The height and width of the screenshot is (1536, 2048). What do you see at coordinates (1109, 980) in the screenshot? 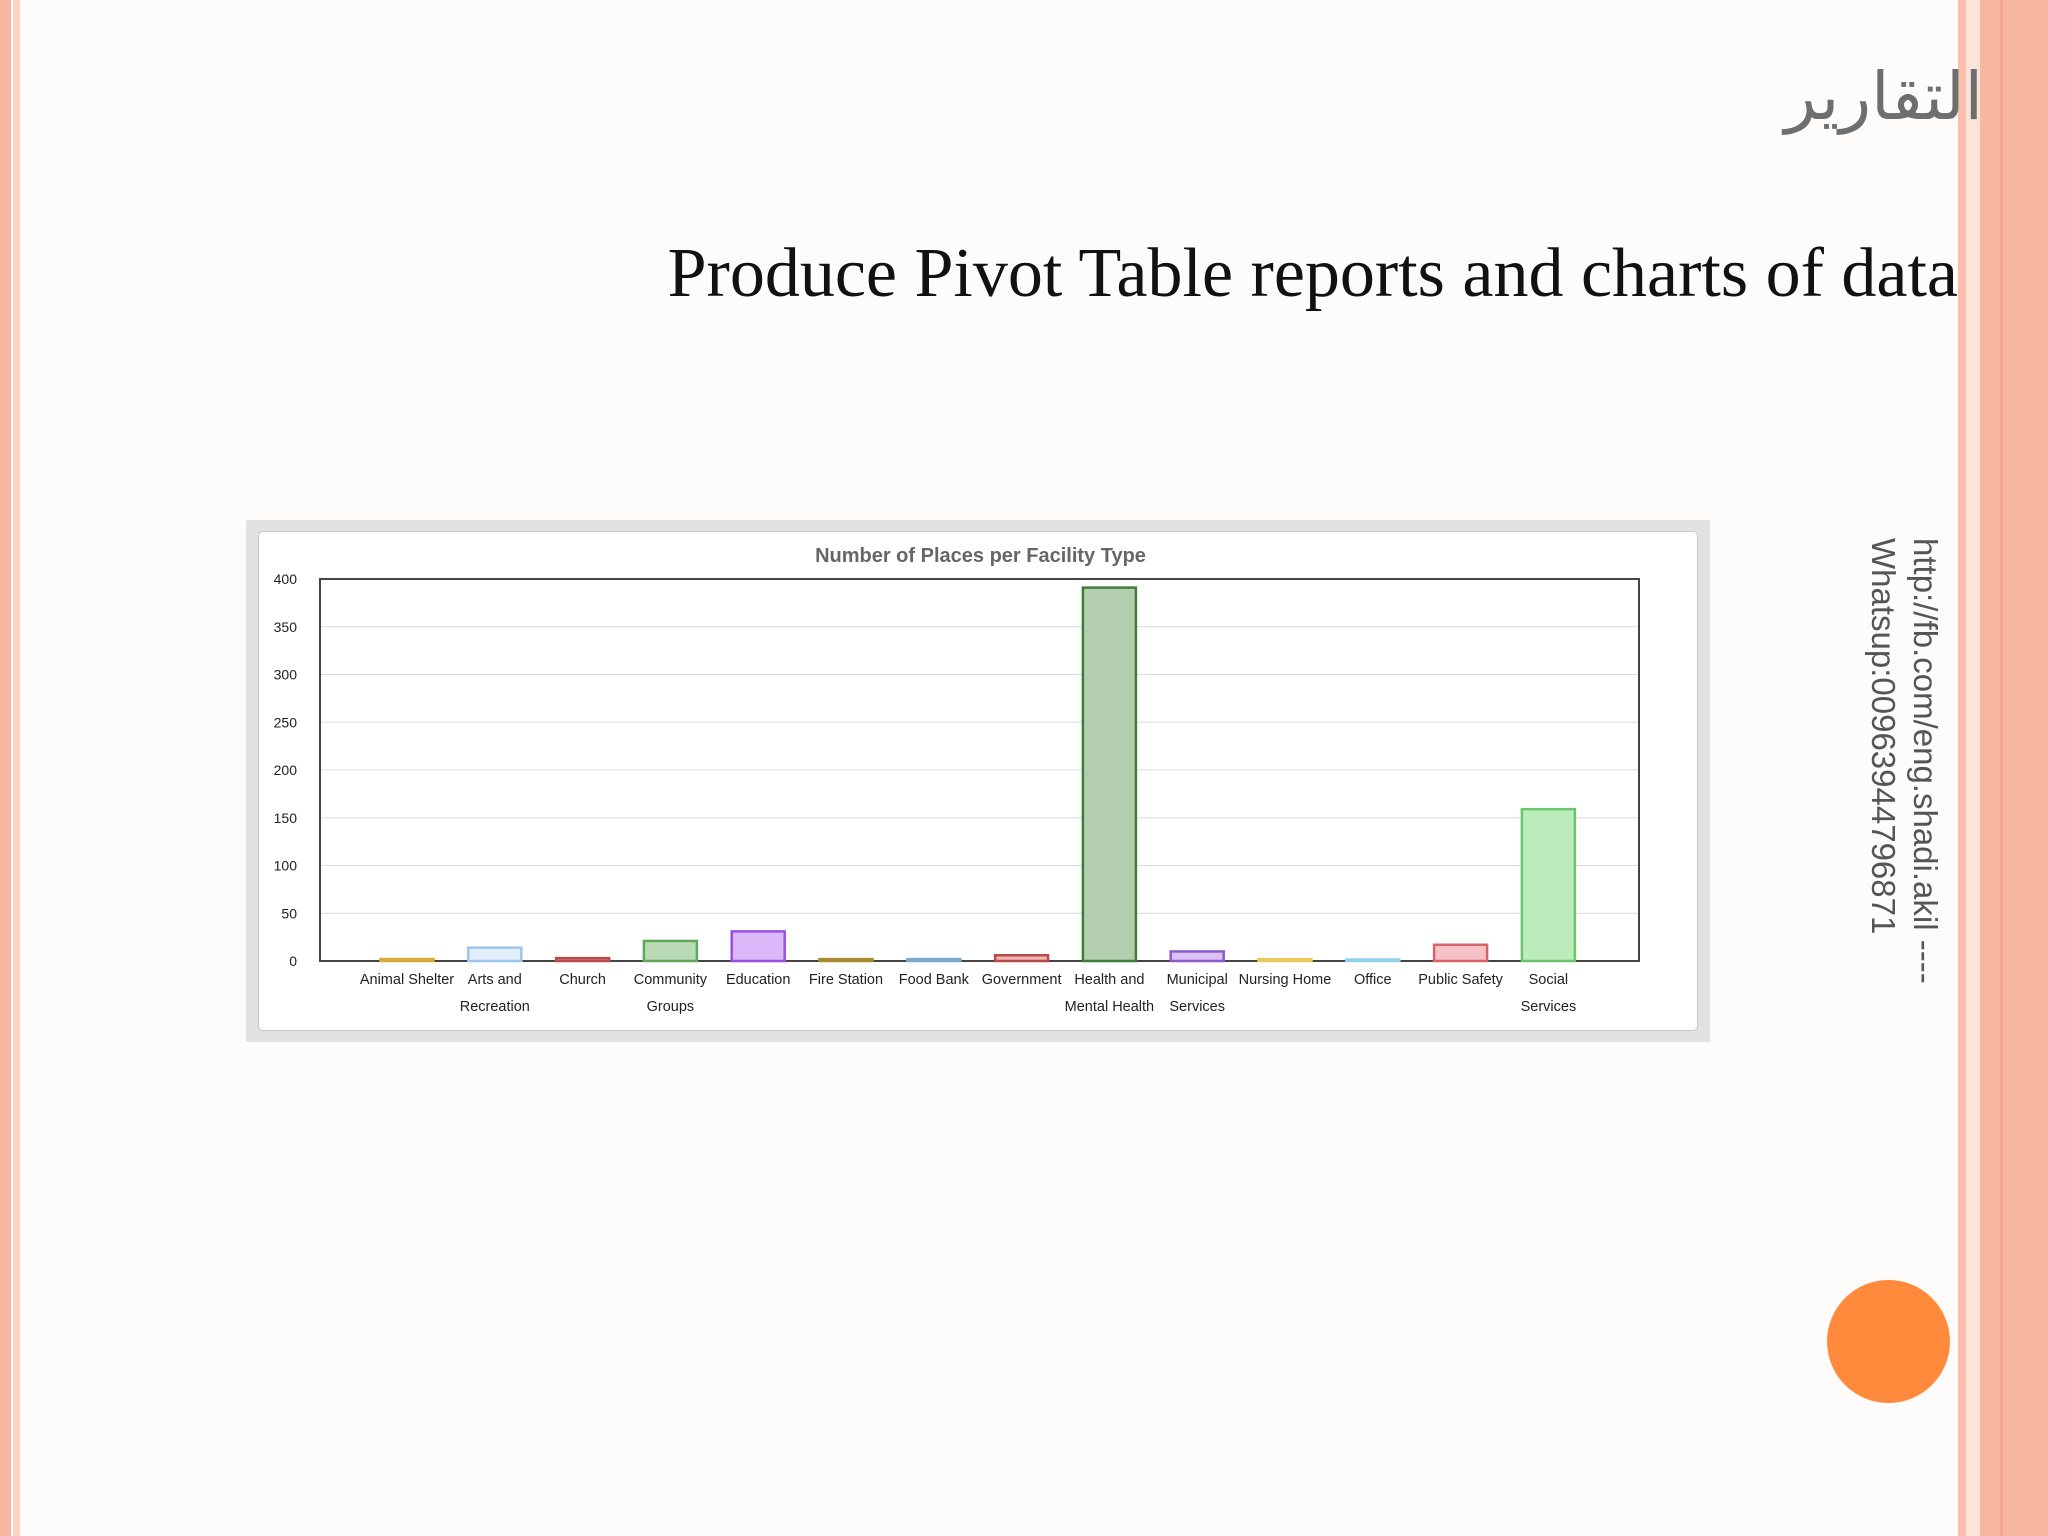
I see `x-tick-label: Health and` at bounding box center [1109, 980].